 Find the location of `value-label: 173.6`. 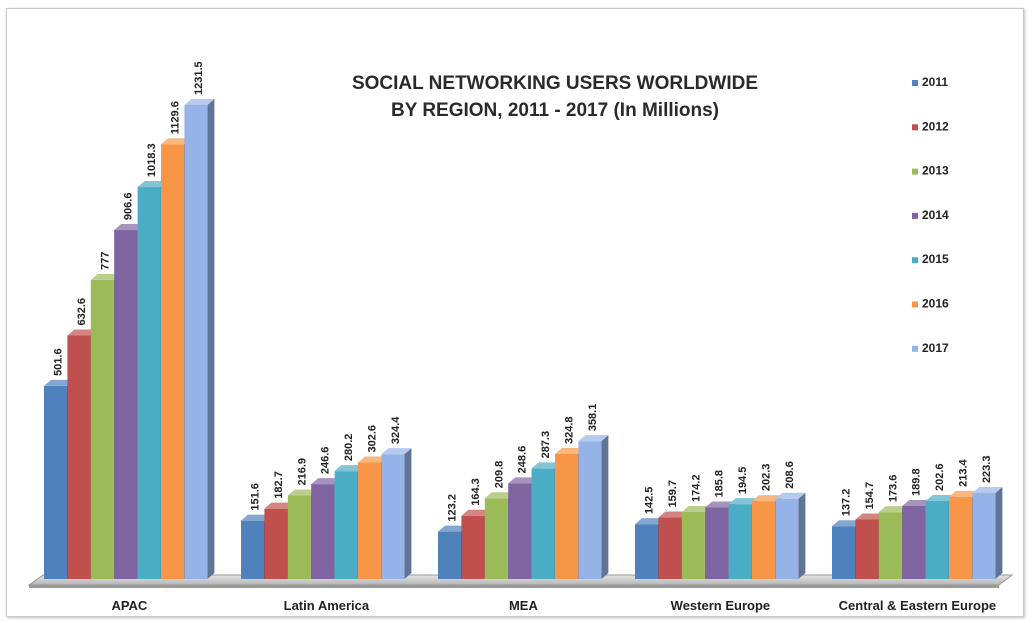

value-label: 173.6 is located at coordinates (893, 489).